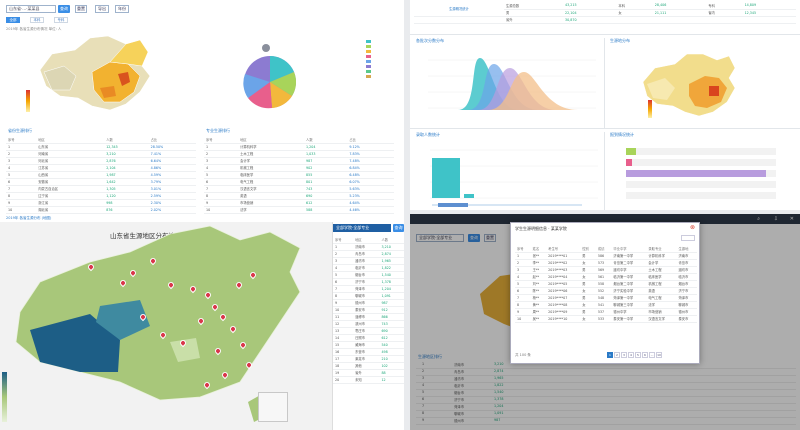 This screenshot has width=800, height=430. What do you see at coordinates (368, 380) in the screenshot?
I see `table-row: 20 未知 12` at bounding box center [368, 380].